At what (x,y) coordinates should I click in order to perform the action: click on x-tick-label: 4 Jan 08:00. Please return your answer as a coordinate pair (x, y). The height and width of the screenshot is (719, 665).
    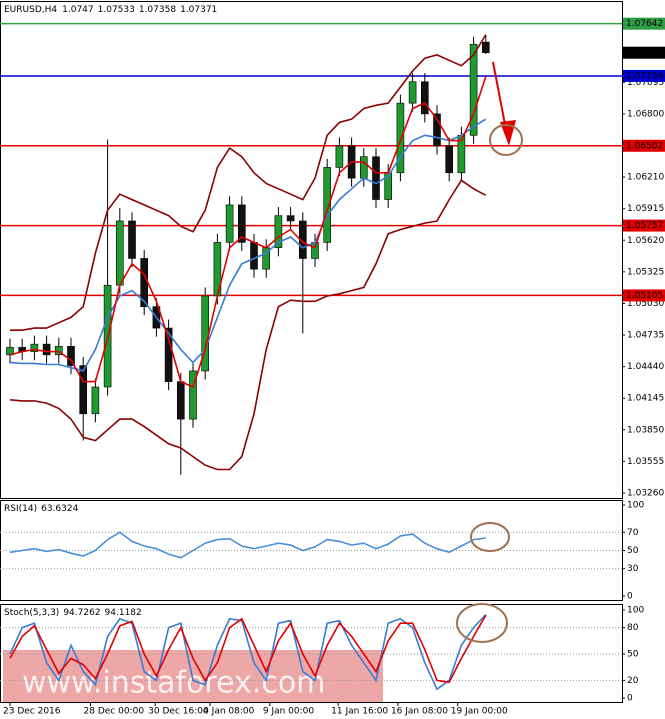
    Looking at the image, I should click on (229, 712).